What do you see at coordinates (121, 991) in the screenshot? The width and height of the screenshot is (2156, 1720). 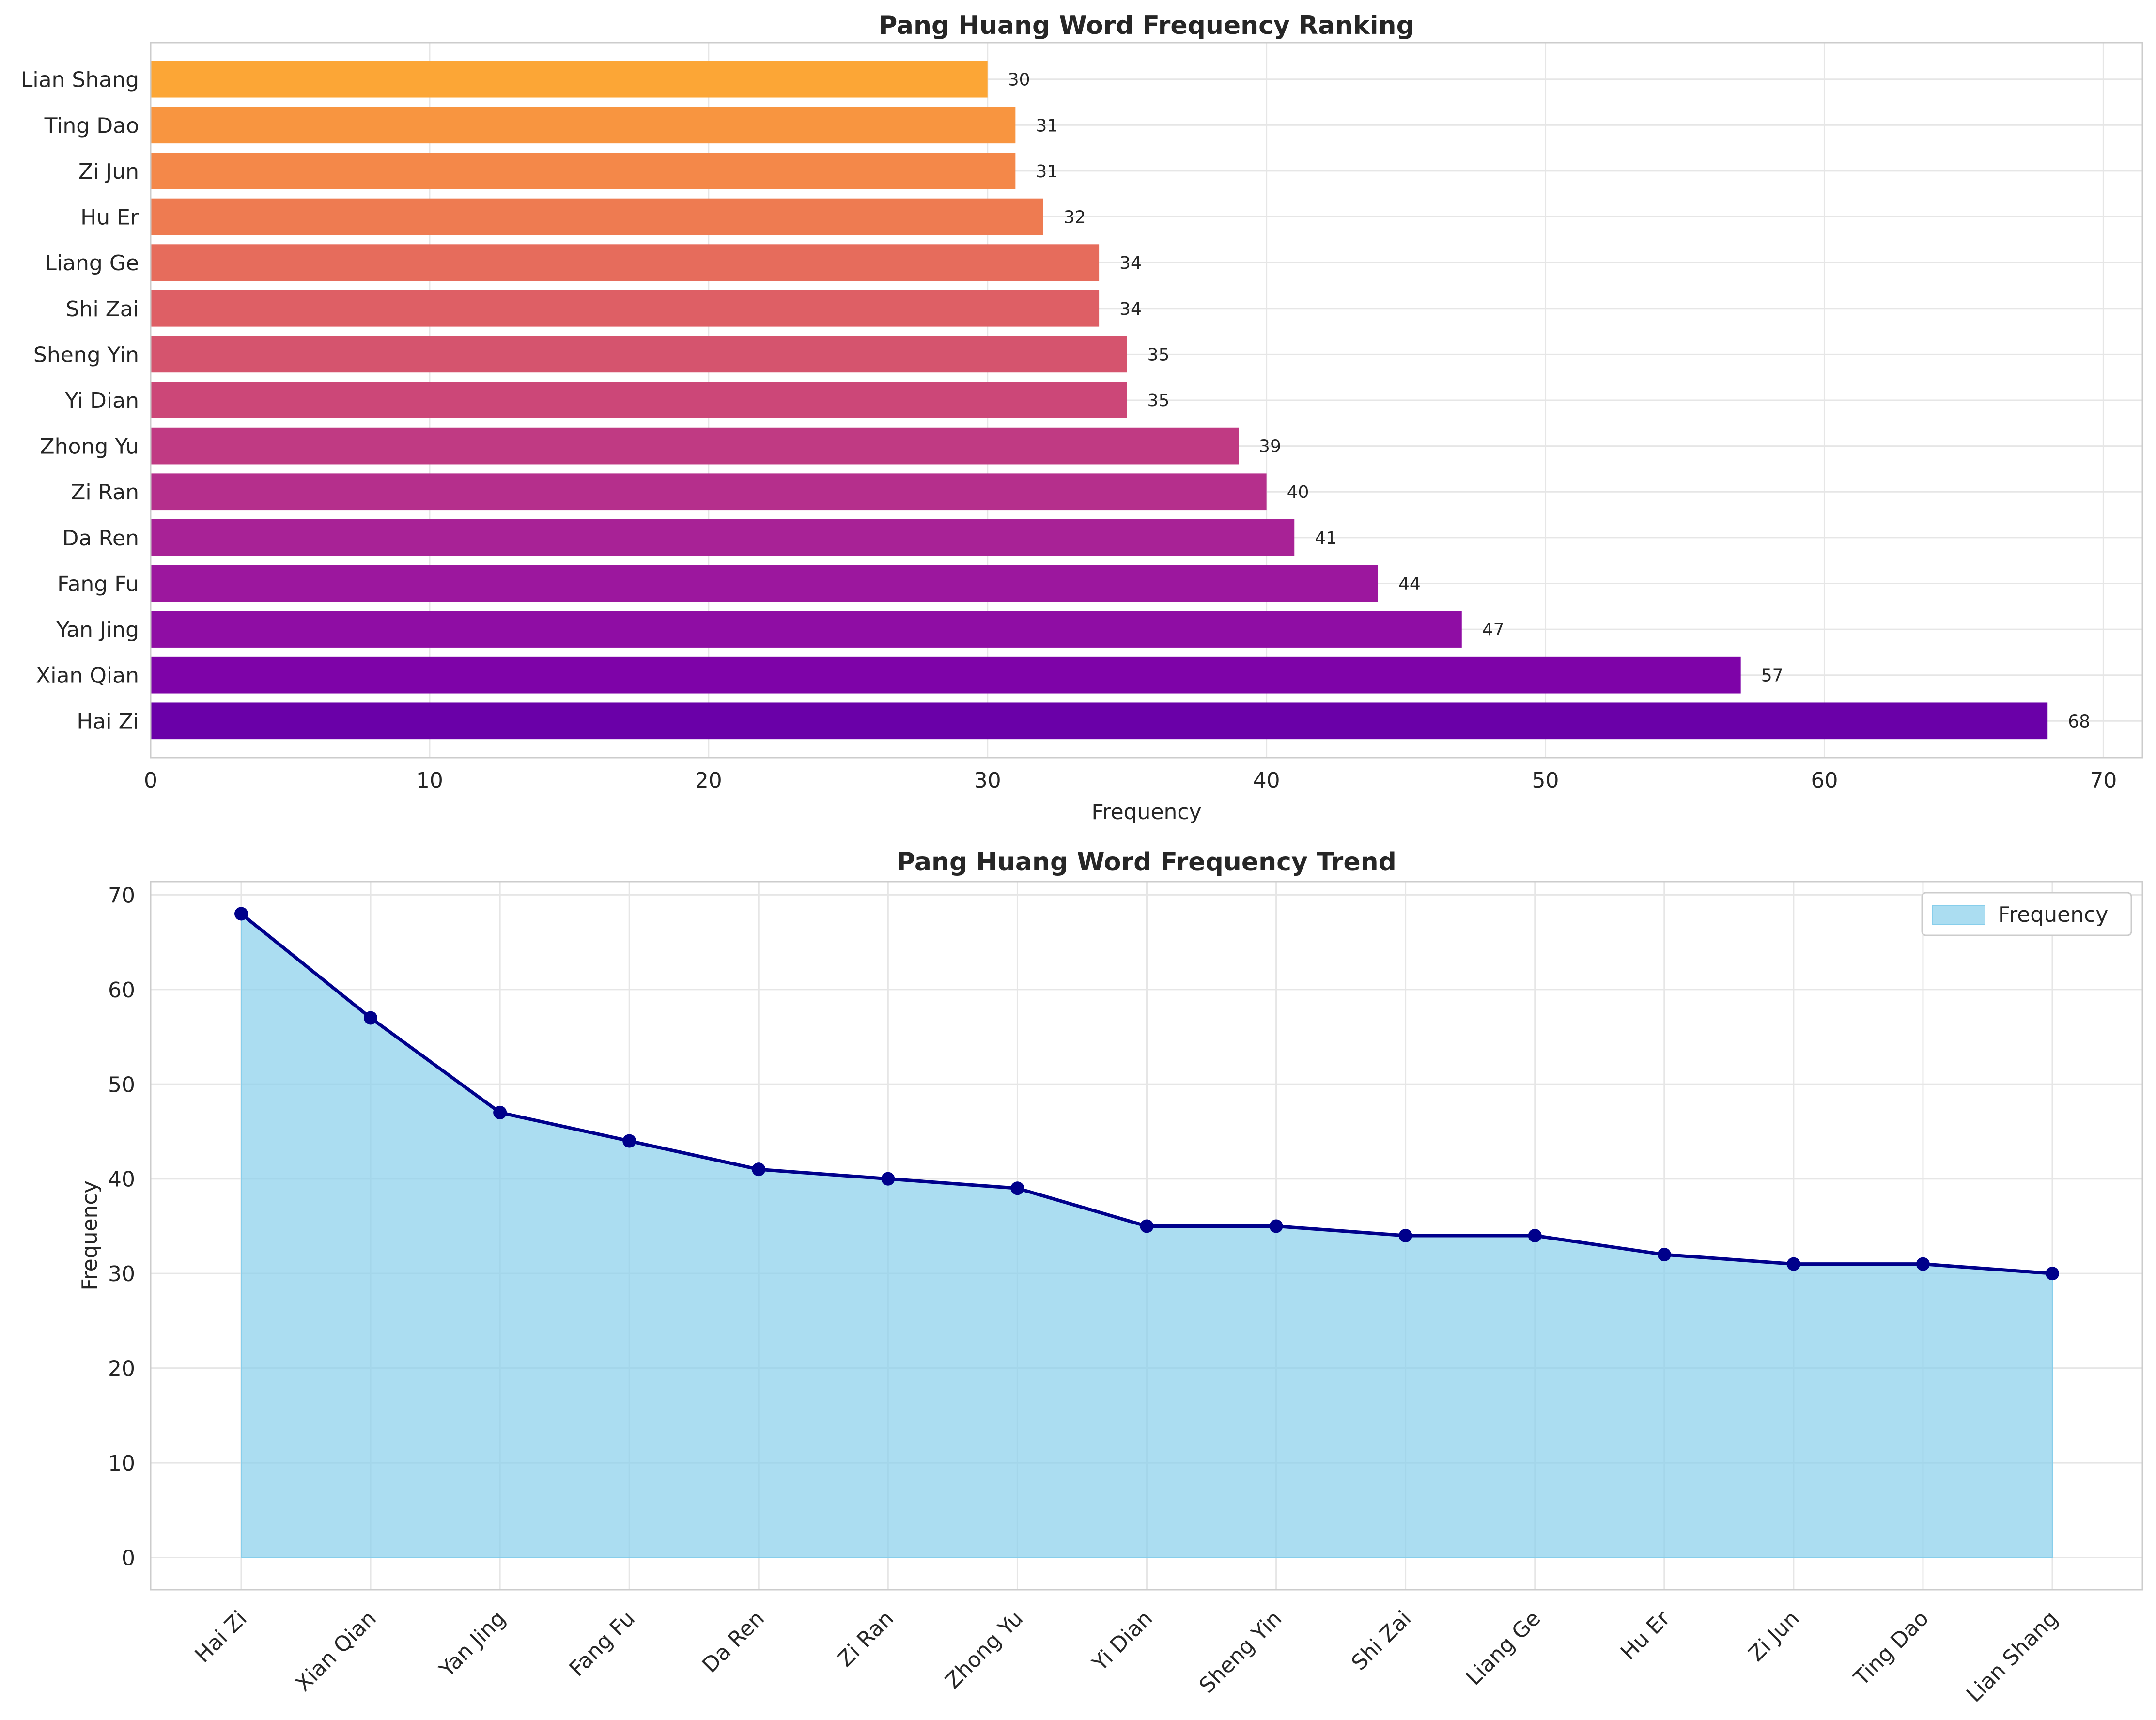 I see `y-tick-label-60: 60` at bounding box center [121, 991].